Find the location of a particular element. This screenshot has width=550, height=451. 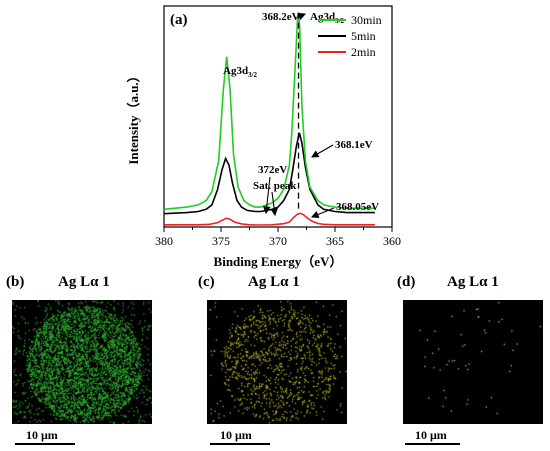

y-axis-label: Intensity（a.u.） is located at coordinates (133, 116).